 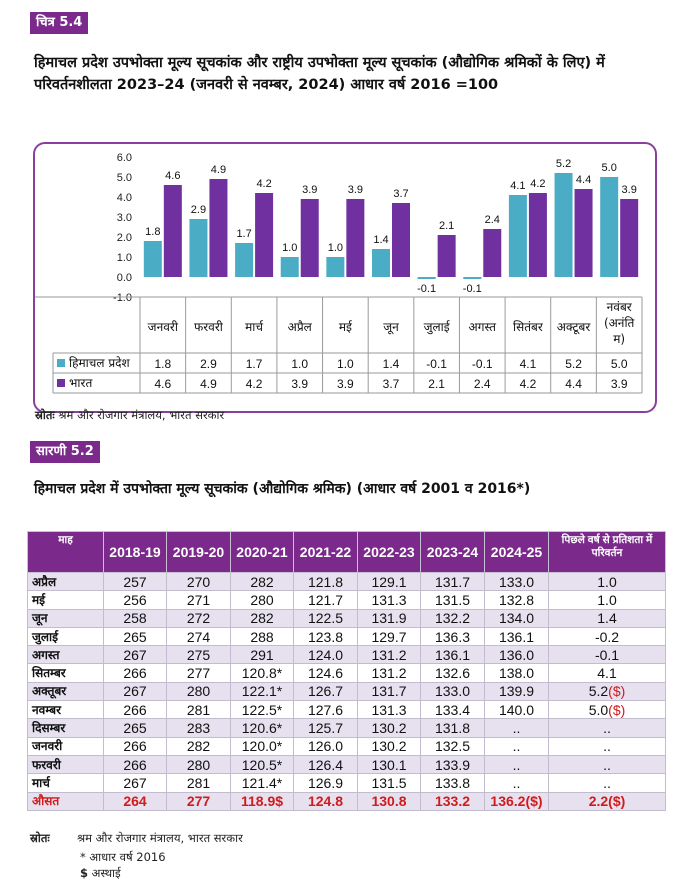 I want to click on value-cell: 256, so click(x=135, y=600).